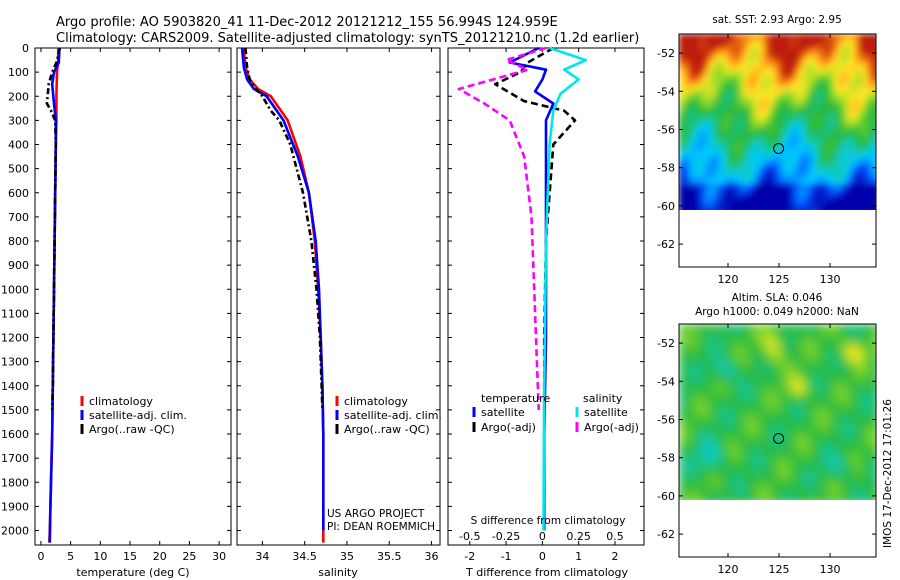 The height and width of the screenshot is (580, 900). Describe the element at coordinates (830, 569) in the screenshot. I see `map-x-tick-label: 130` at that location.